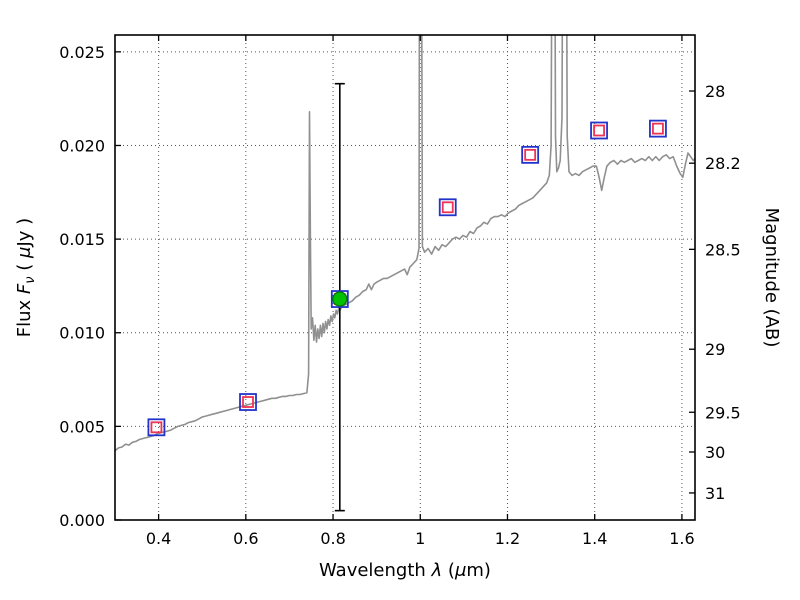  Describe the element at coordinates (771, 278) in the screenshot. I see `y-axis-label-right: Magnitude (AB)` at that location.